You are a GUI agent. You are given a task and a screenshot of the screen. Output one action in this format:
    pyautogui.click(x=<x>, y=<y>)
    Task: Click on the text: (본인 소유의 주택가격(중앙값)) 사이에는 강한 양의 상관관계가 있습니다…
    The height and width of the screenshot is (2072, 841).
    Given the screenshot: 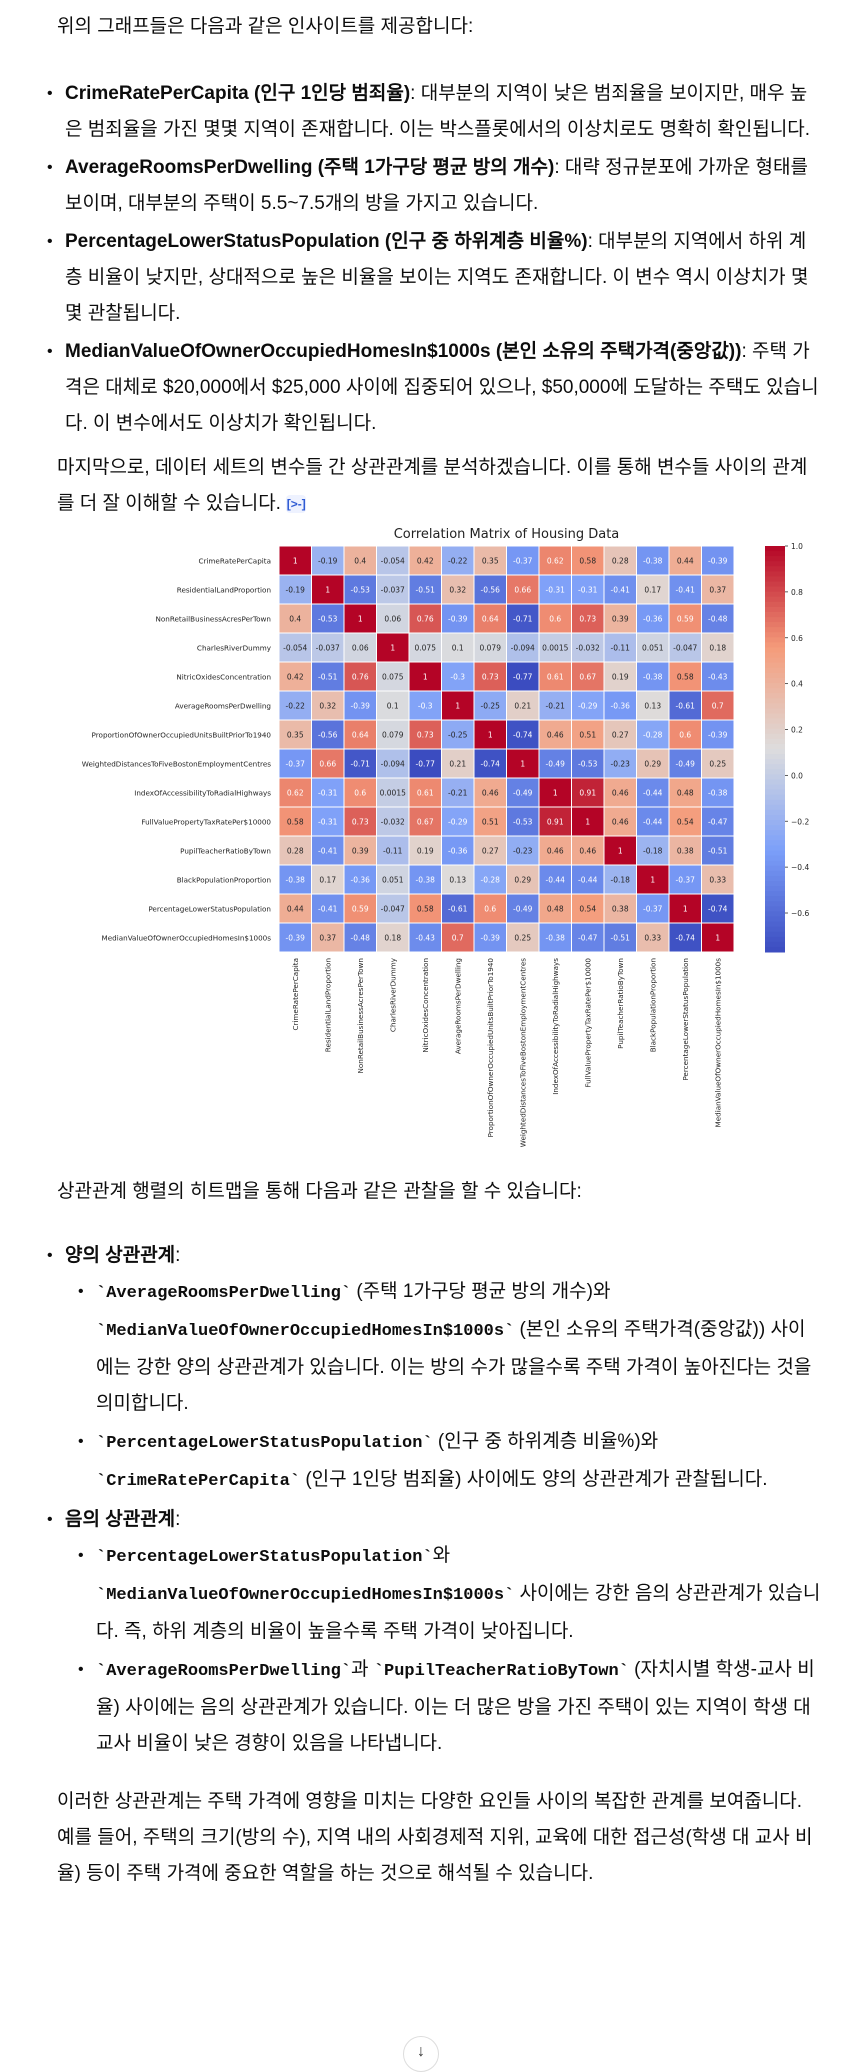 What is the action you would take?
    pyautogui.click(x=454, y=1366)
    